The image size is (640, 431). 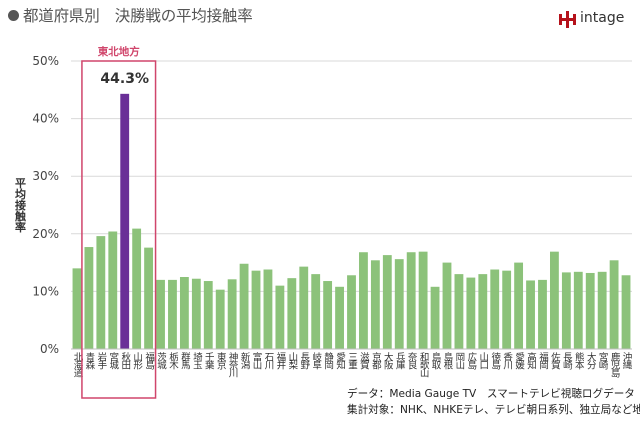 What do you see at coordinates (602, 18) in the screenshot?
I see `brand-name: intage` at bounding box center [602, 18].